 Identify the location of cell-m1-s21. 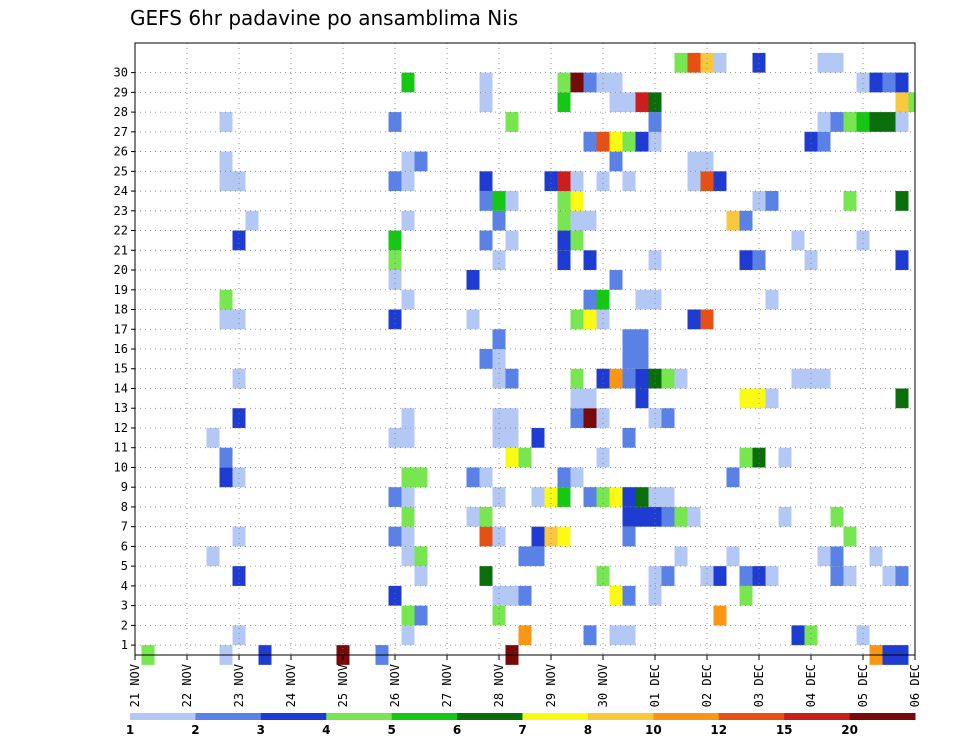
(408, 635).